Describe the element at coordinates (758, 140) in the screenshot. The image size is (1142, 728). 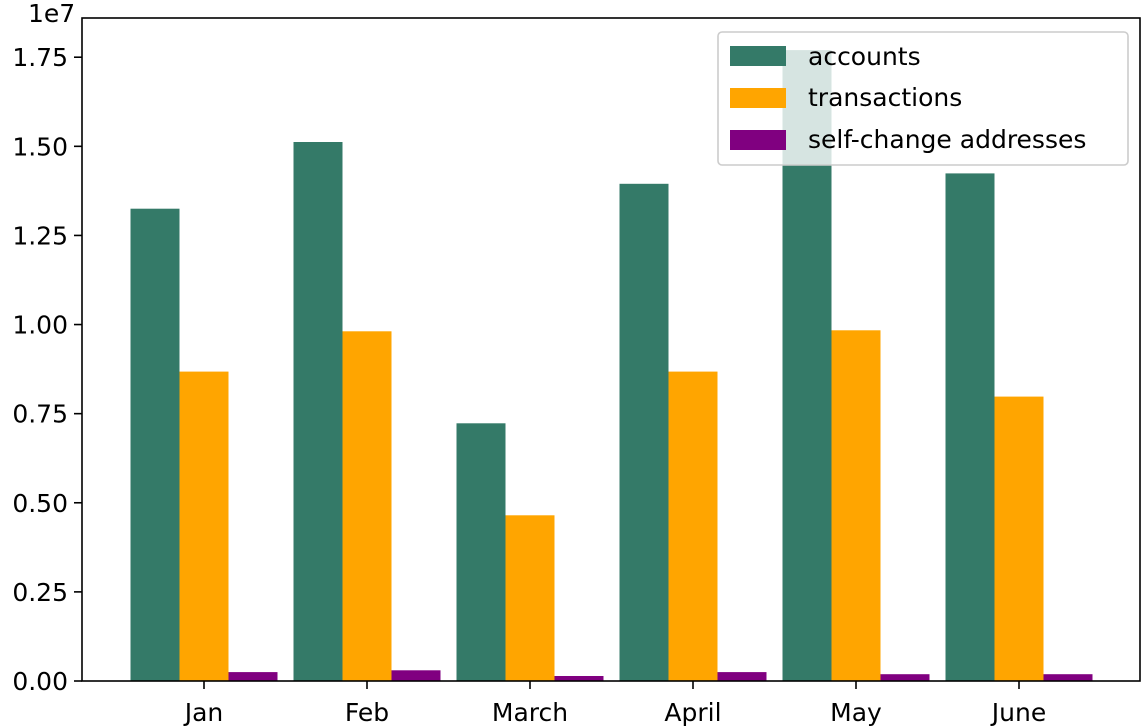
I see `legend-swatch-self-change-addresses` at that location.